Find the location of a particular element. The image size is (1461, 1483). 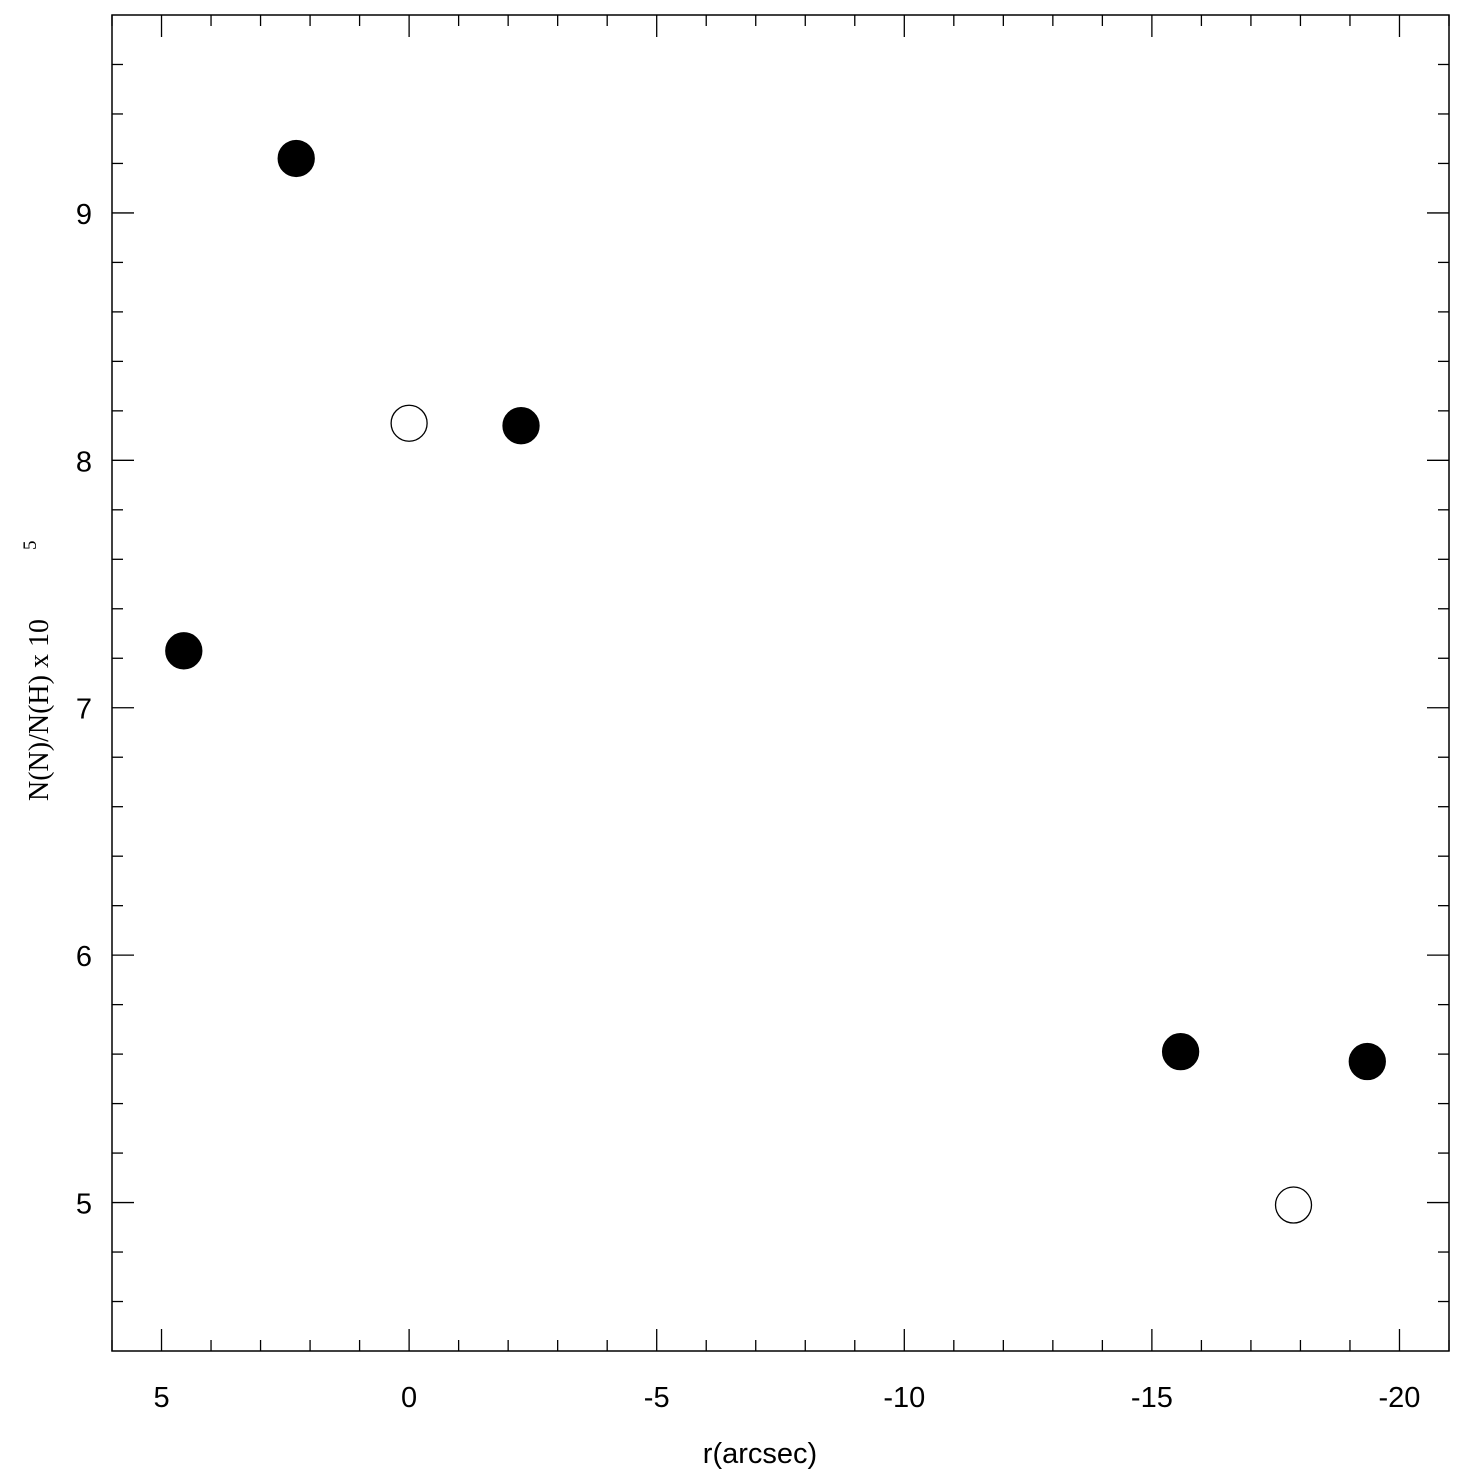

x-tick-label: 5 is located at coordinates (161, 1398).